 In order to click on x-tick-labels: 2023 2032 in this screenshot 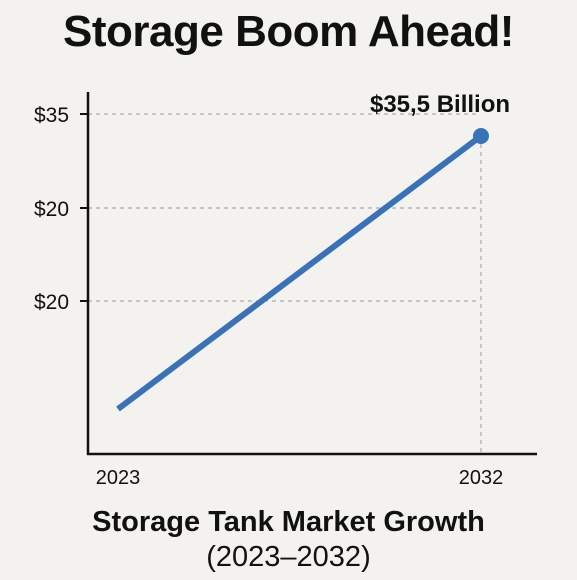, I will do `click(300, 478)`.